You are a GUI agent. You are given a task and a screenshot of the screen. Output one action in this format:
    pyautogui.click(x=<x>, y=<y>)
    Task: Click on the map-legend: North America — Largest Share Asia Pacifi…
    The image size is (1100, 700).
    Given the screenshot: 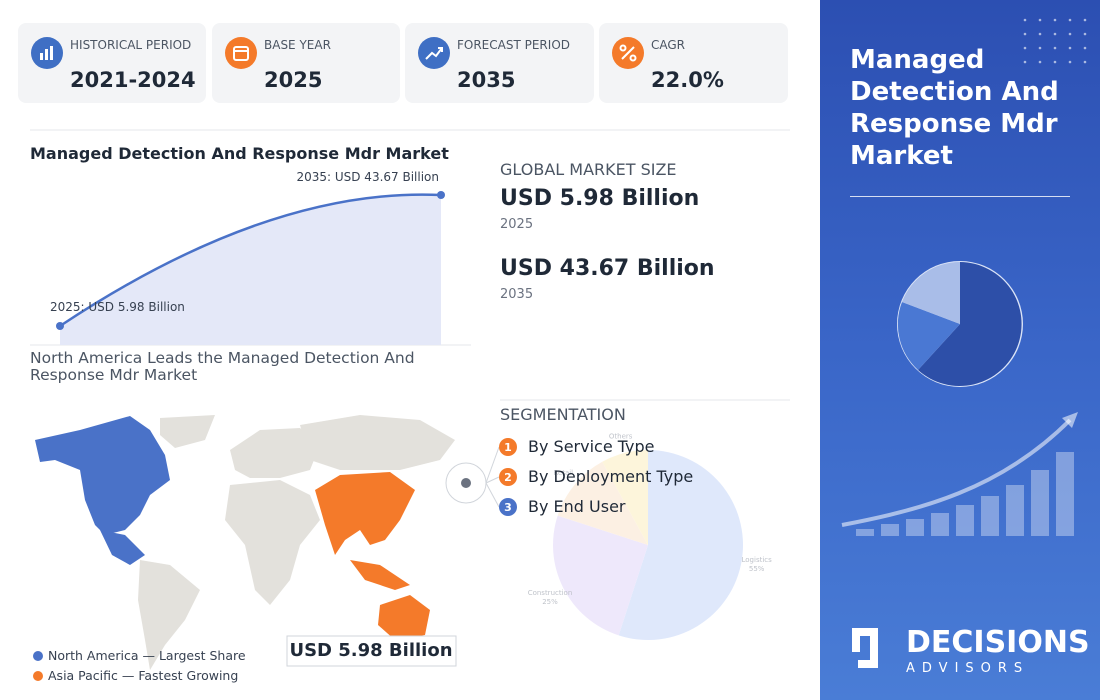 What is the action you would take?
    pyautogui.click(x=139, y=665)
    